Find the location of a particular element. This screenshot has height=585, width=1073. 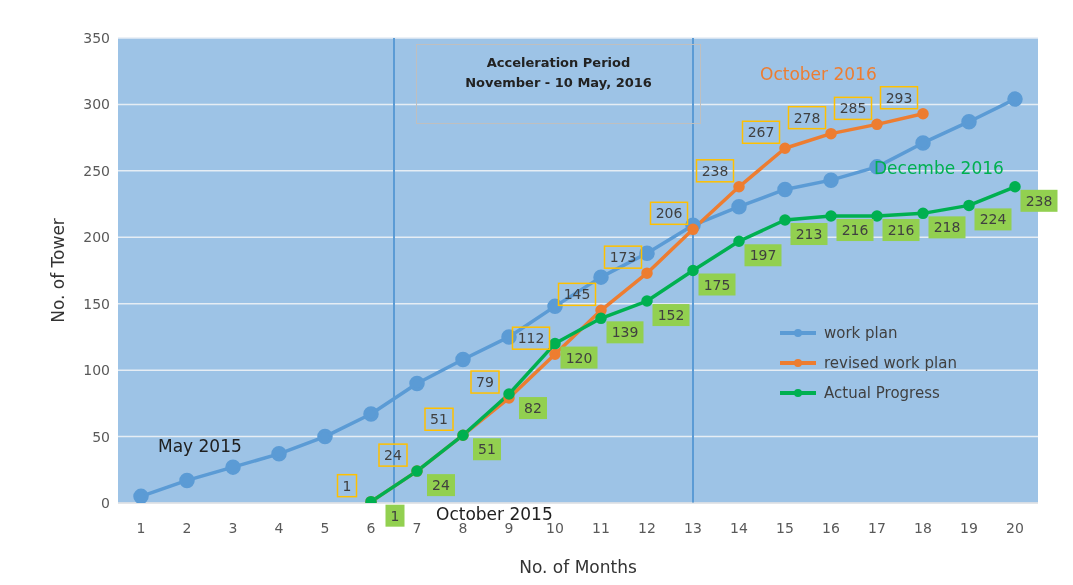

data-label: 120 is located at coordinates (579, 357).